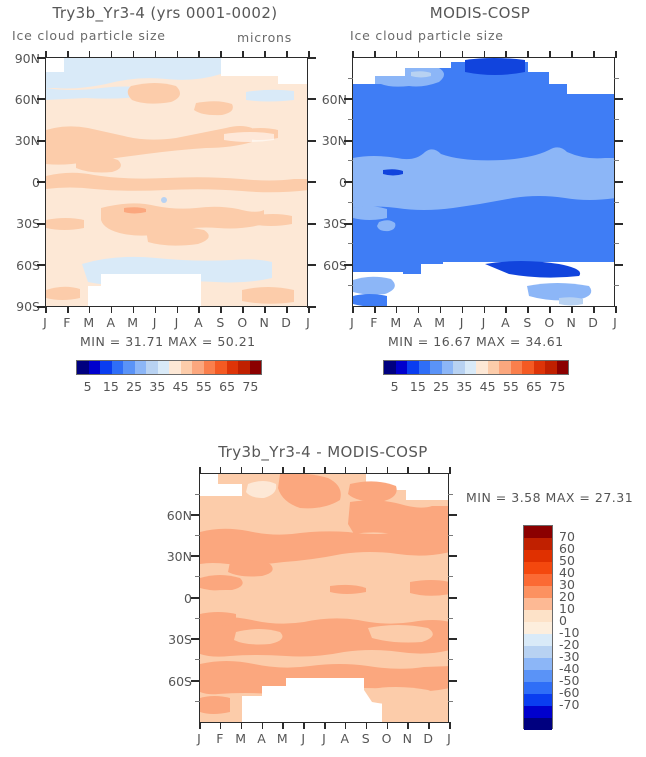 The width and height of the screenshot is (646, 757). What do you see at coordinates (335, 223) in the screenshot?
I see `ylabel-right-30S: 30S` at bounding box center [335, 223].